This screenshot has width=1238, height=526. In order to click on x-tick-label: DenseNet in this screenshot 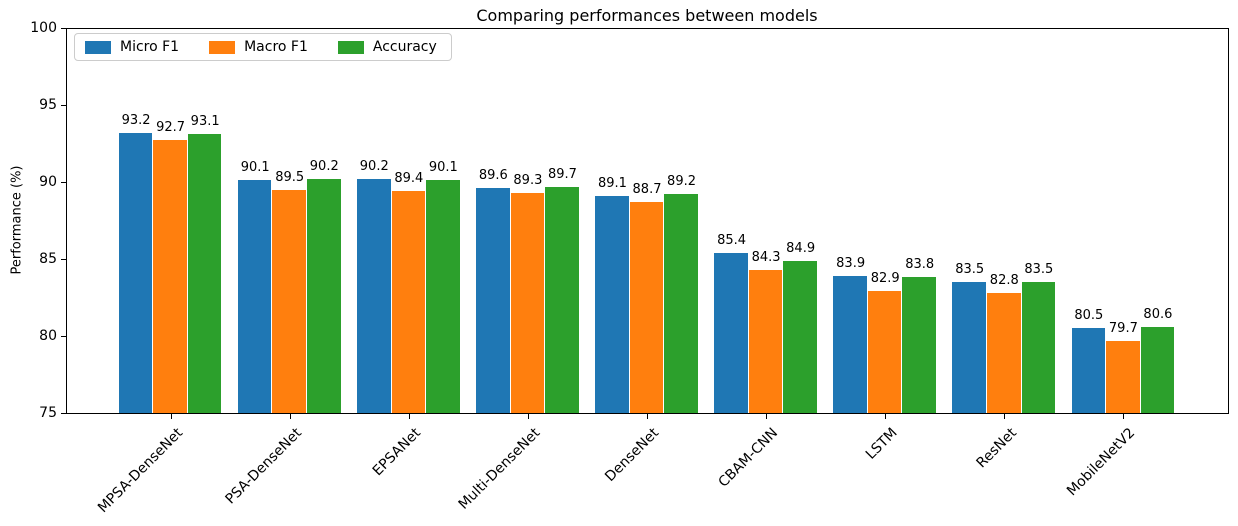, I will do `click(632, 455)`.